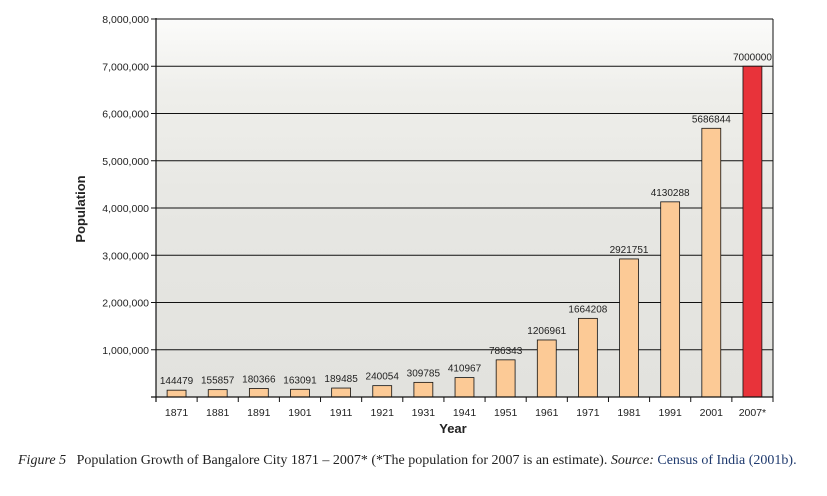  I want to click on bar-1941, so click(464, 387).